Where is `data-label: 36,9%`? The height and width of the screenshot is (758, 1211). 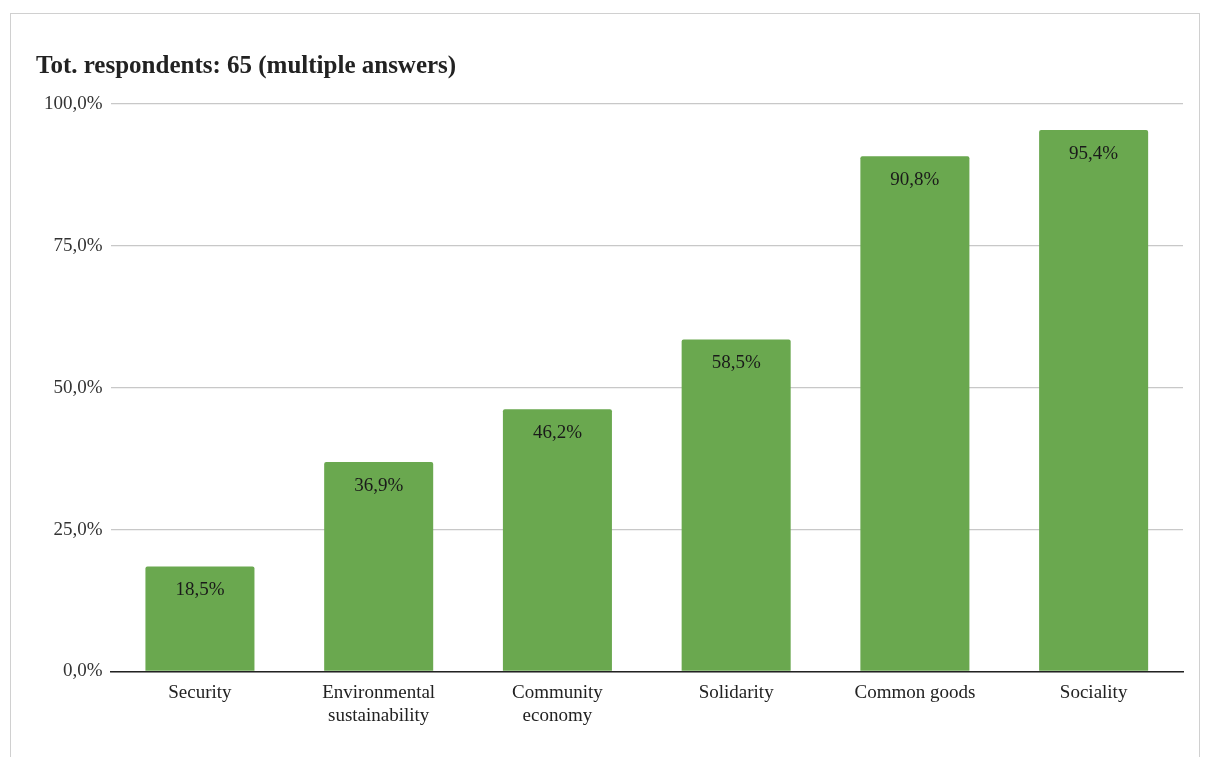 data-label: 36,9% is located at coordinates (379, 485).